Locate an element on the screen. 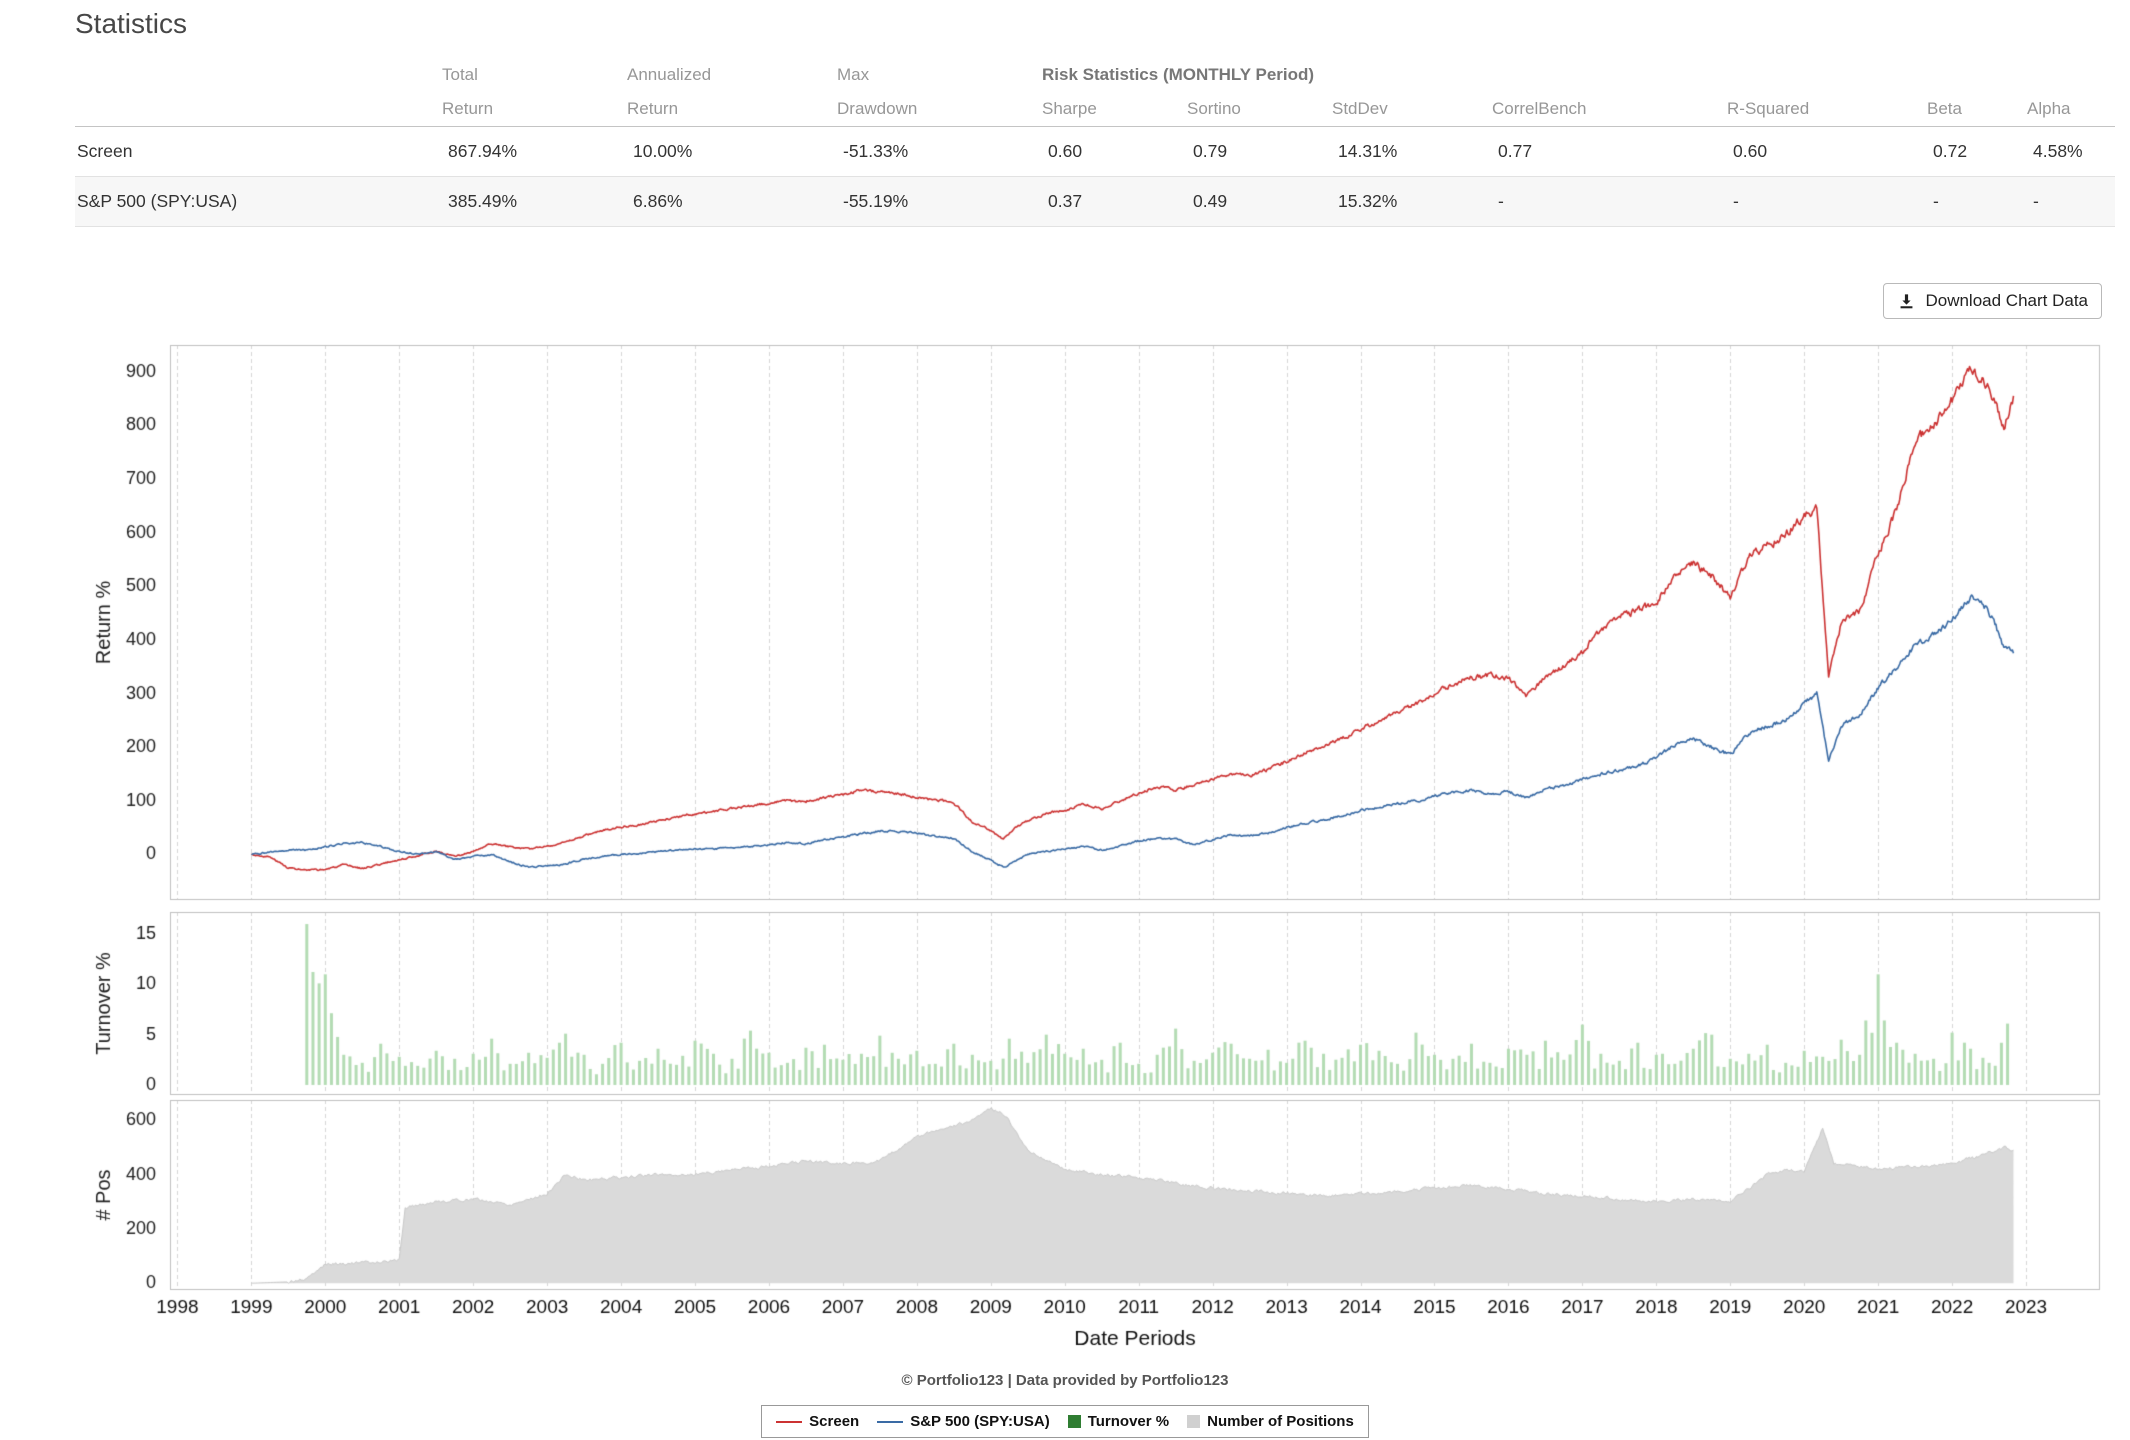  cell-benchmark-sortino: 0.49 is located at coordinates (1210, 201).